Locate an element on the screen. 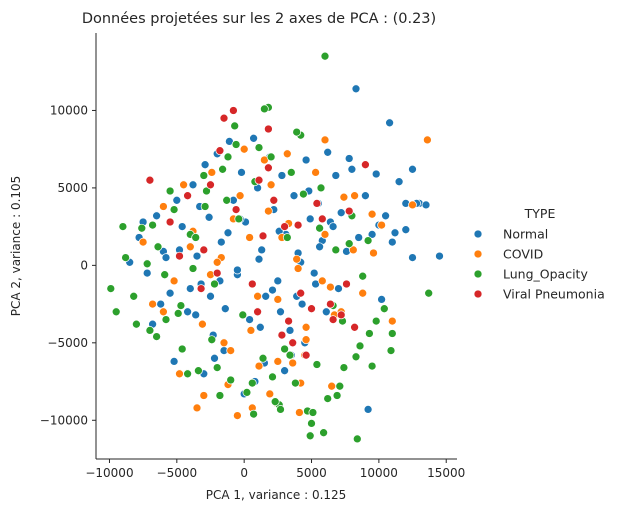  y-tick-label: −5000 is located at coordinates (67, 343).